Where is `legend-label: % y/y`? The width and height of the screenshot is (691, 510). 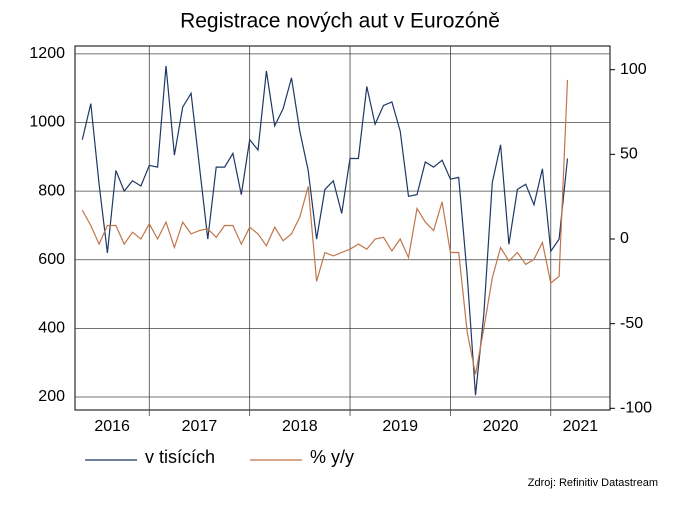
legend-label: % y/y is located at coordinates (332, 457).